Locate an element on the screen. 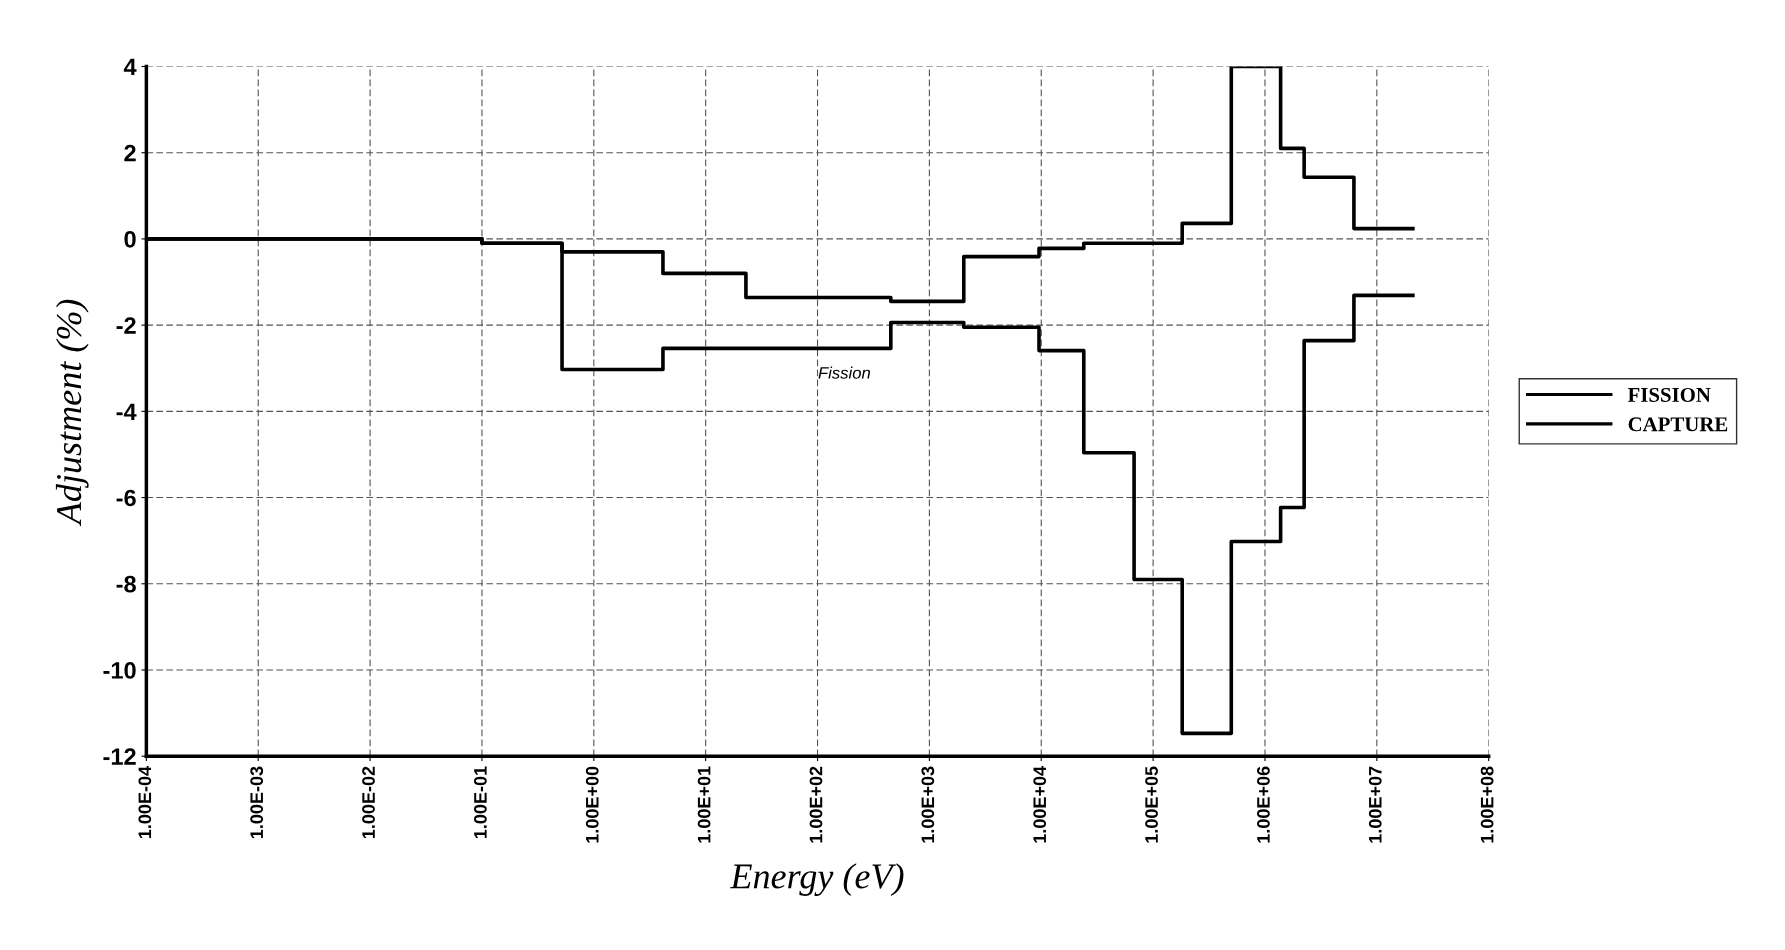 The height and width of the screenshot is (950, 1785). x-tick-label: 1.00E+05 is located at coordinates (1151, 804).